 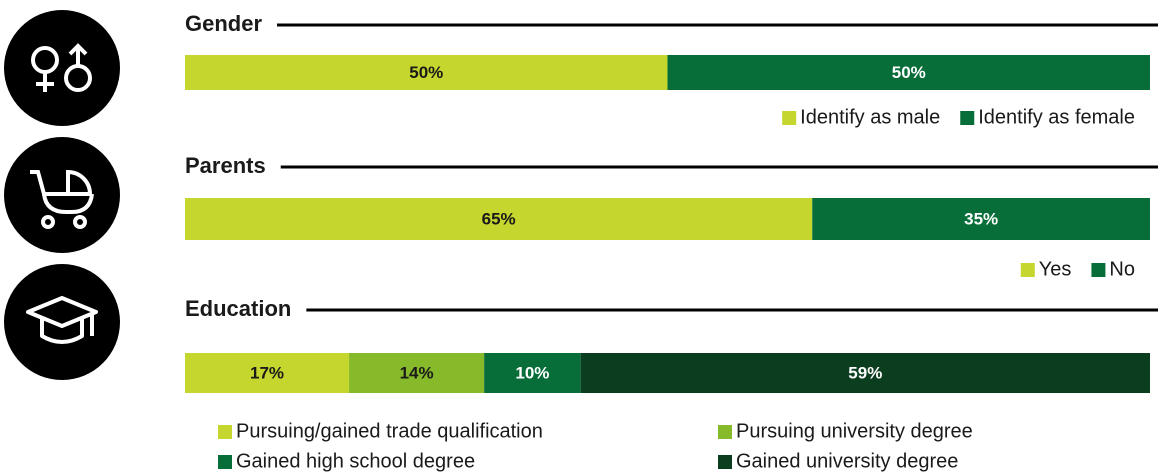 What do you see at coordinates (389, 431) in the screenshot?
I see `legend-label: Pursuing/gained trade qualification` at bounding box center [389, 431].